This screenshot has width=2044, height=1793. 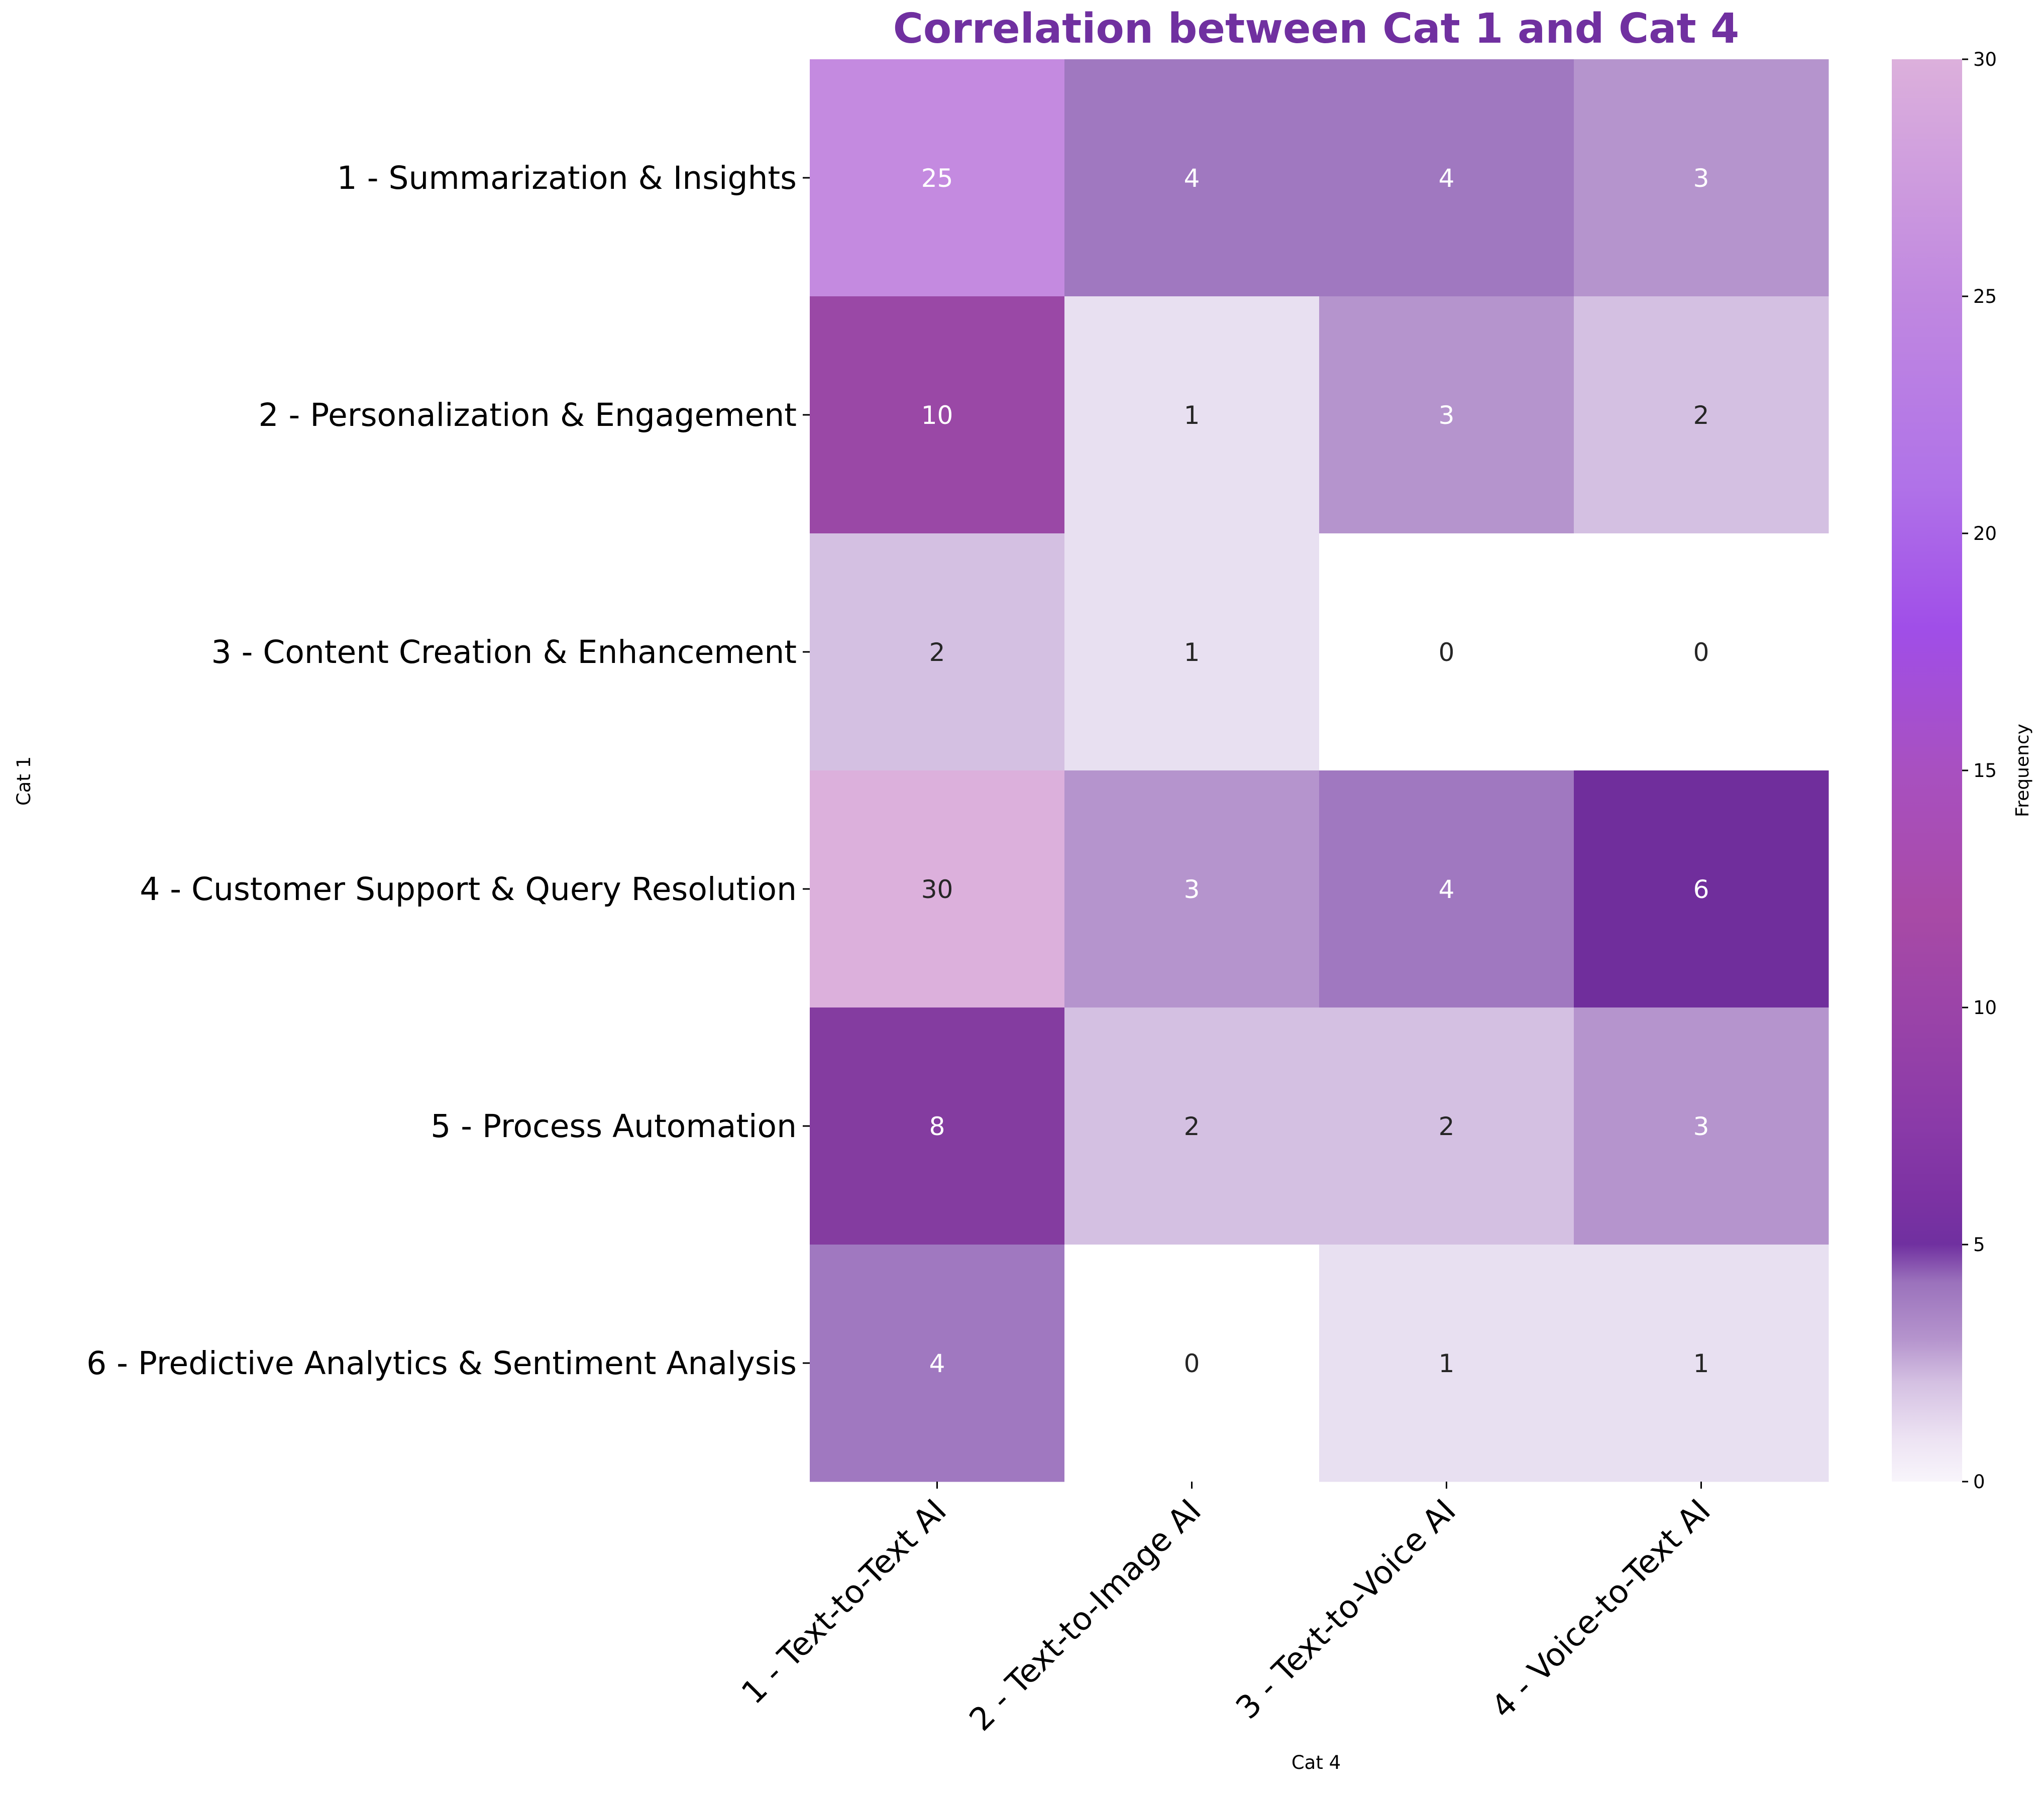 What do you see at coordinates (2023, 770) in the screenshot?
I see `colorbar-label: Frequency` at bounding box center [2023, 770].